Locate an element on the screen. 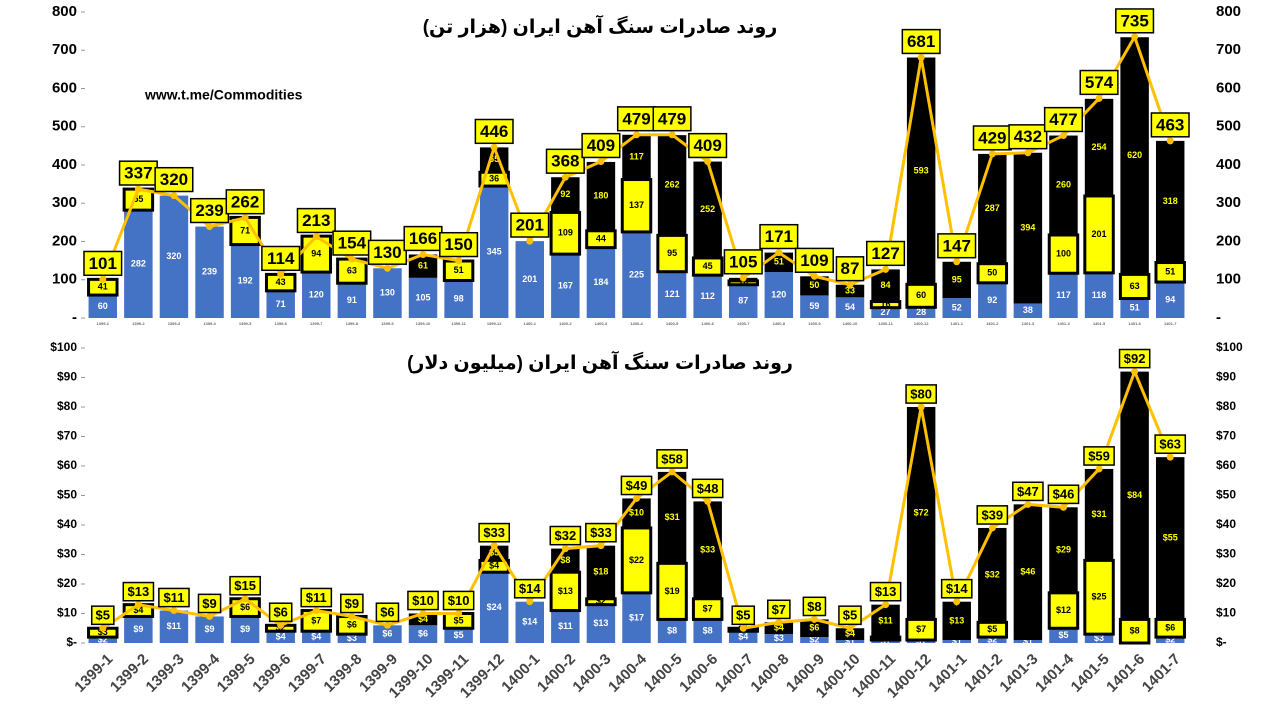 The height and width of the screenshot is (723, 1280). y-tick-label: 300 is located at coordinates (64, 202).